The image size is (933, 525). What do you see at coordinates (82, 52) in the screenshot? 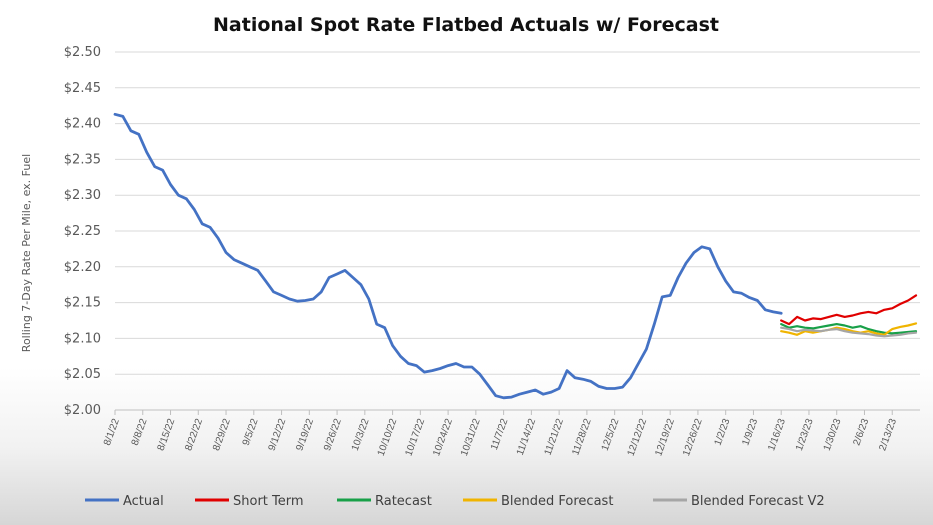
I see `y-tick-label: $2.50` at bounding box center [82, 52].